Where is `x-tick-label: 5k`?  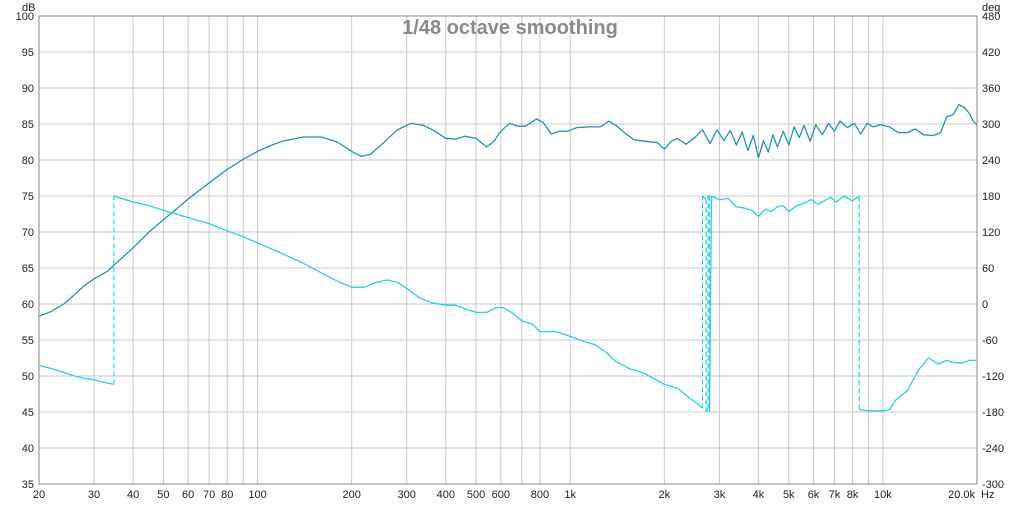 x-tick-label: 5k is located at coordinates (789, 495).